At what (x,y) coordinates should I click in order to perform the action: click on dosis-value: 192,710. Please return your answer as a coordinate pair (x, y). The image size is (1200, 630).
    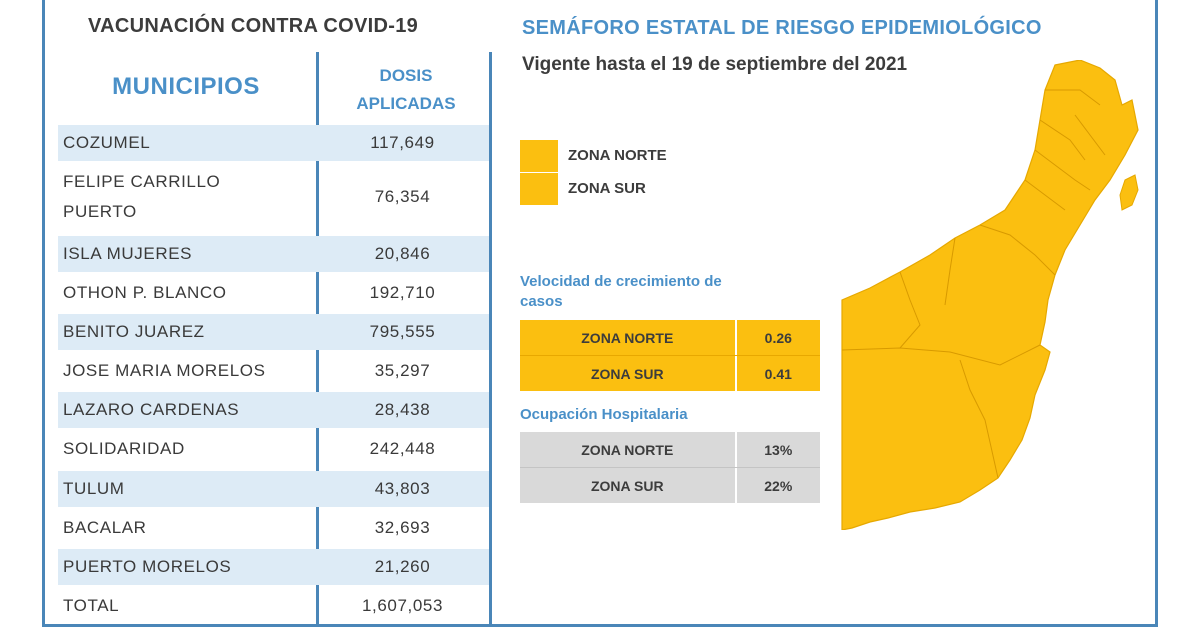
    Looking at the image, I should click on (402, 292).